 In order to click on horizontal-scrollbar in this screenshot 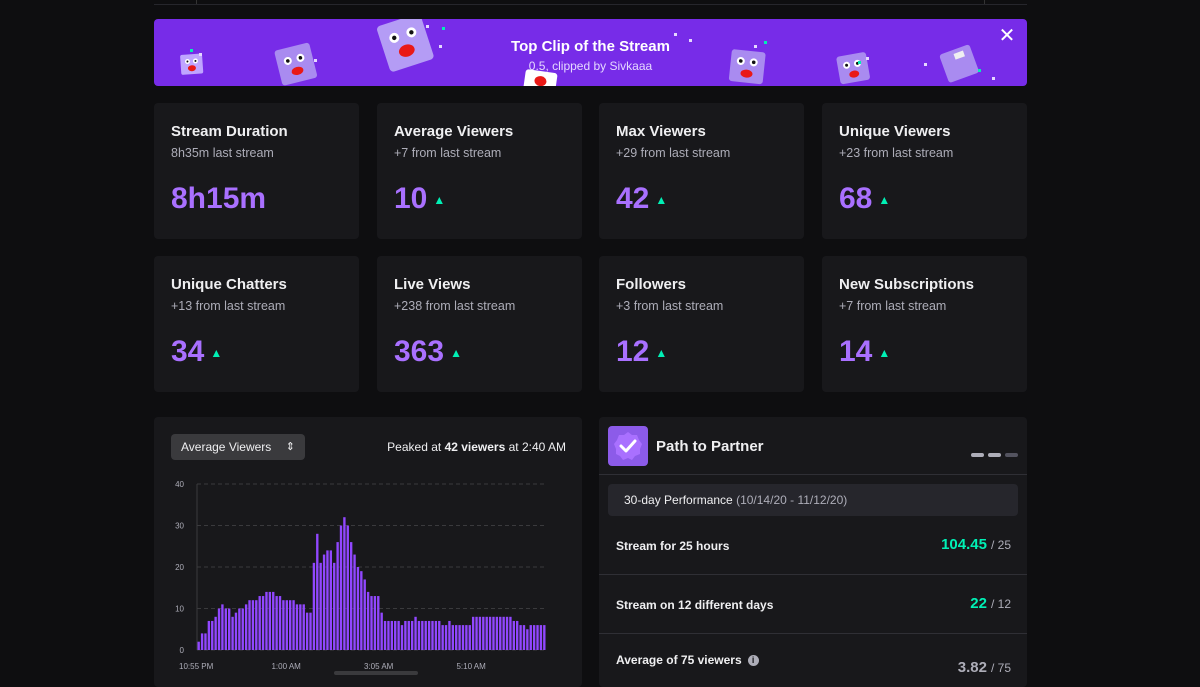, I will do `click(376, 673)`.